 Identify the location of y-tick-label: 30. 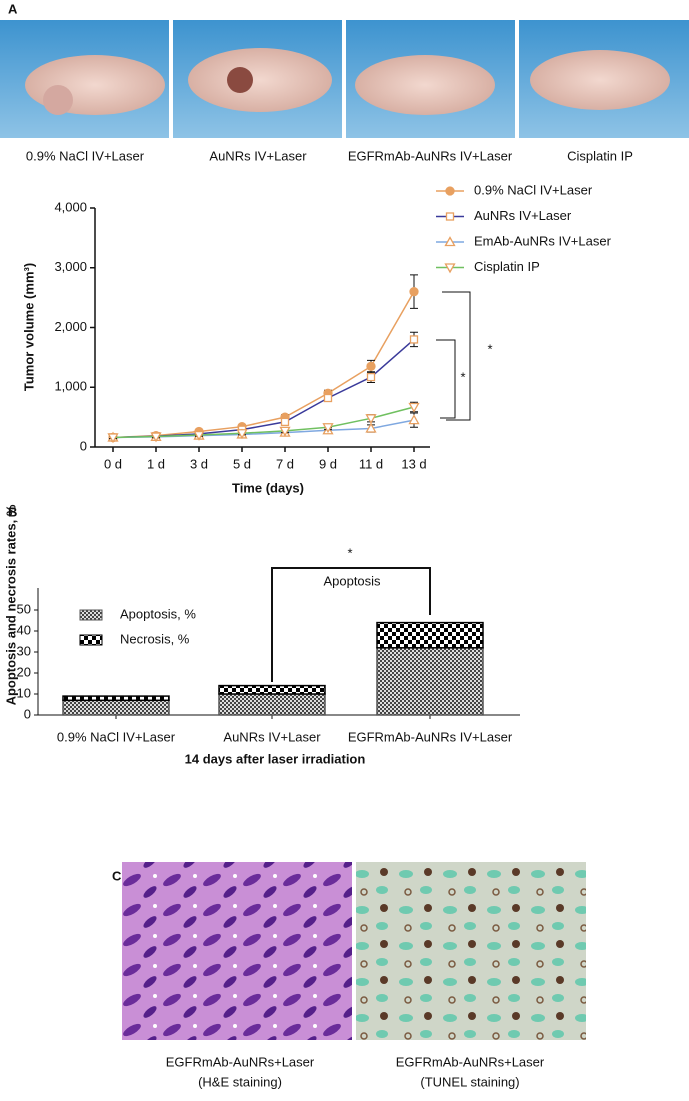
(24, 650).